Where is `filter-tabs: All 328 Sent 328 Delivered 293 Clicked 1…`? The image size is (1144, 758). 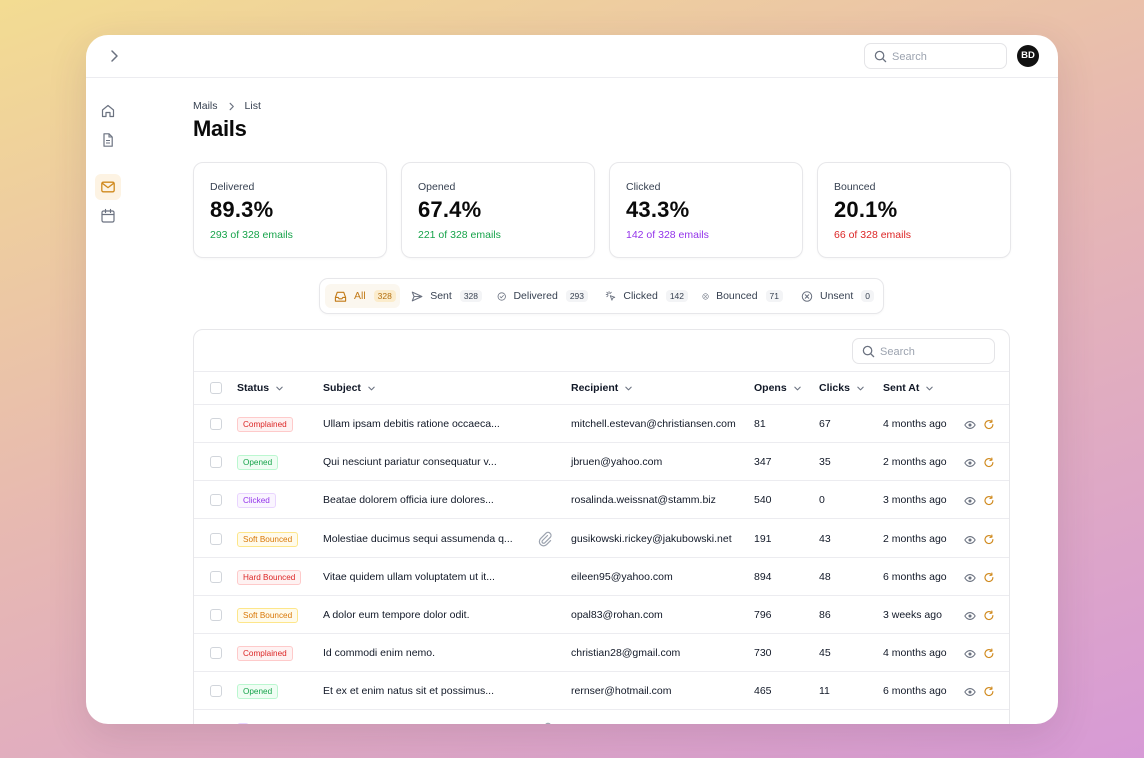
filter-tabs: All 328 Sent 328 Delivered 293 Clicked 1… is located at coordinates (601, 296).